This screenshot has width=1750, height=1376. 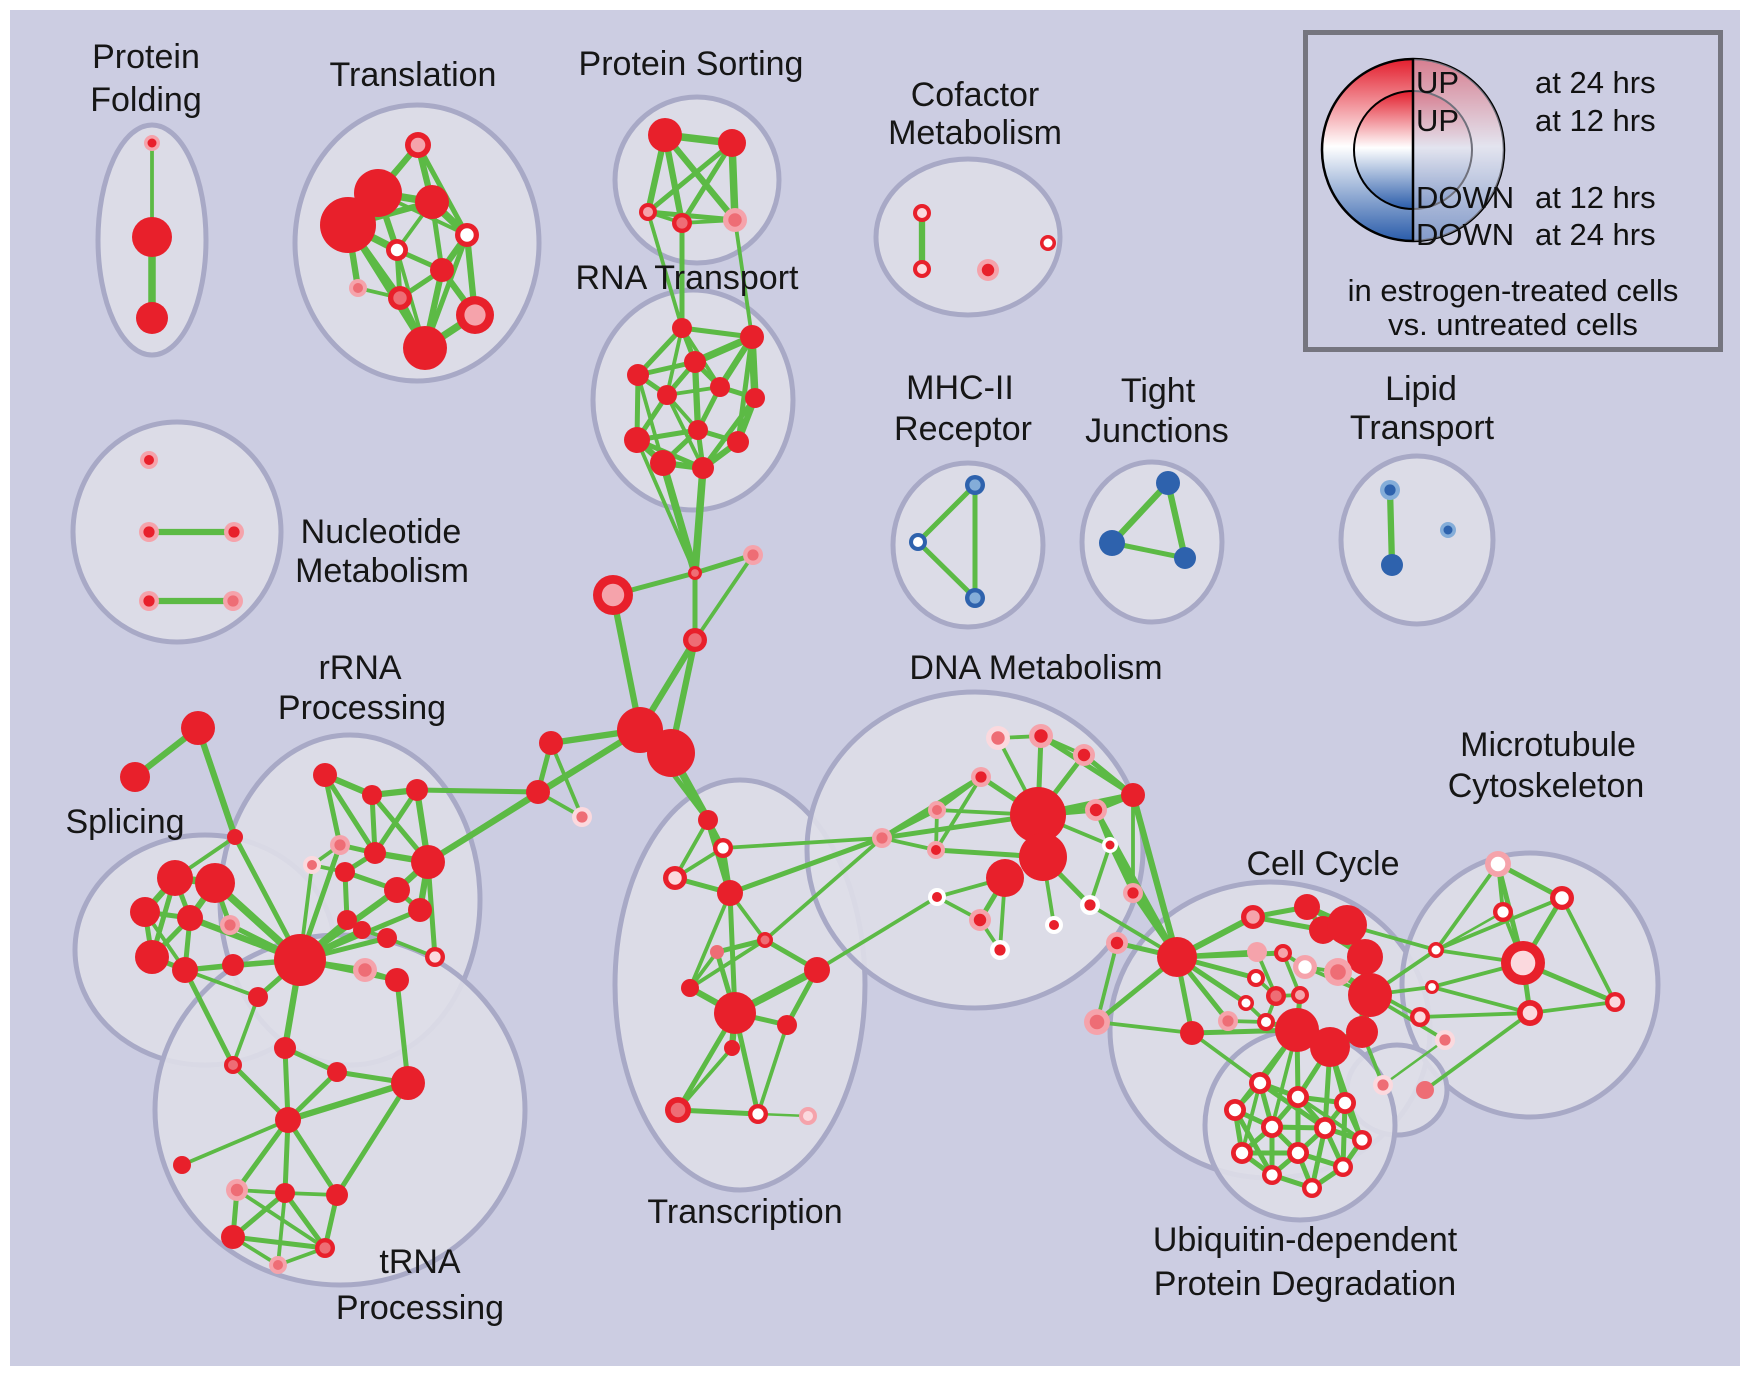 I want to click on network-node-core-cf3, so click(x=988, y=270).